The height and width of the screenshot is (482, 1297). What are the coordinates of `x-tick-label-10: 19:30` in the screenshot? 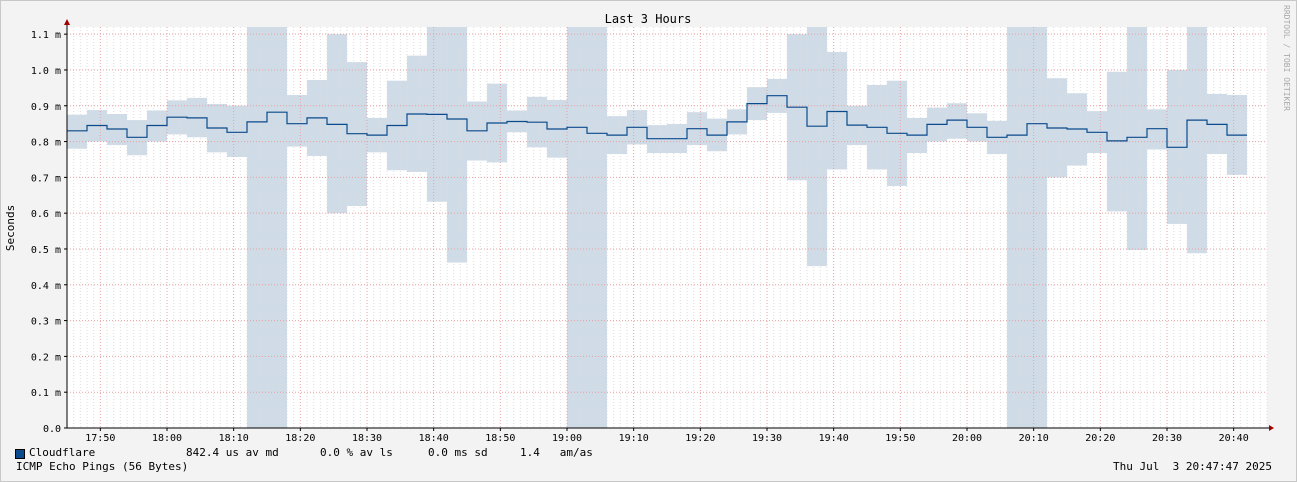 It's located at (767, 438).